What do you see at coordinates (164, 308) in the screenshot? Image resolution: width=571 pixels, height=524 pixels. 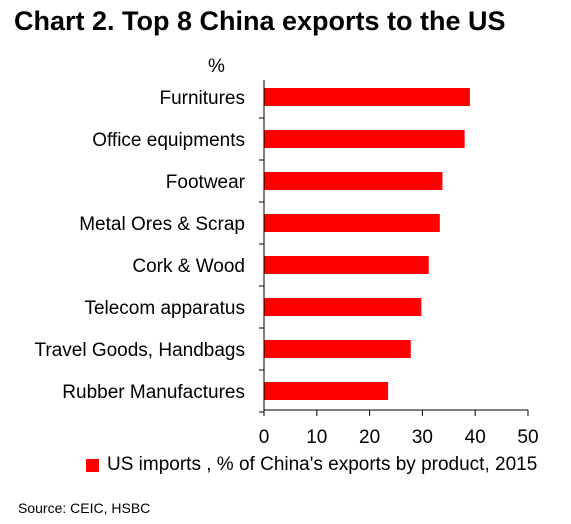 I see `category-label: Telecom apparatus` at bounding box center [164, 308].